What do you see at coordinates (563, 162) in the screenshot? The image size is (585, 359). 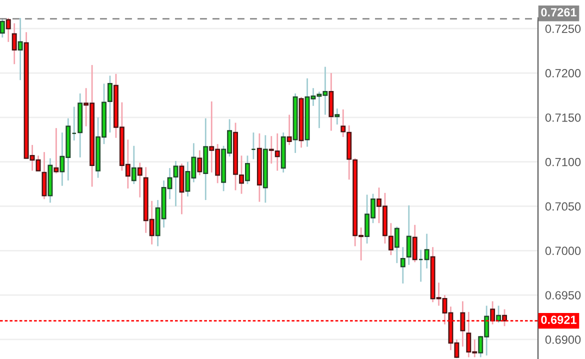 I see `y-tick-label: 0.7100` at bounding box center [563, 162].